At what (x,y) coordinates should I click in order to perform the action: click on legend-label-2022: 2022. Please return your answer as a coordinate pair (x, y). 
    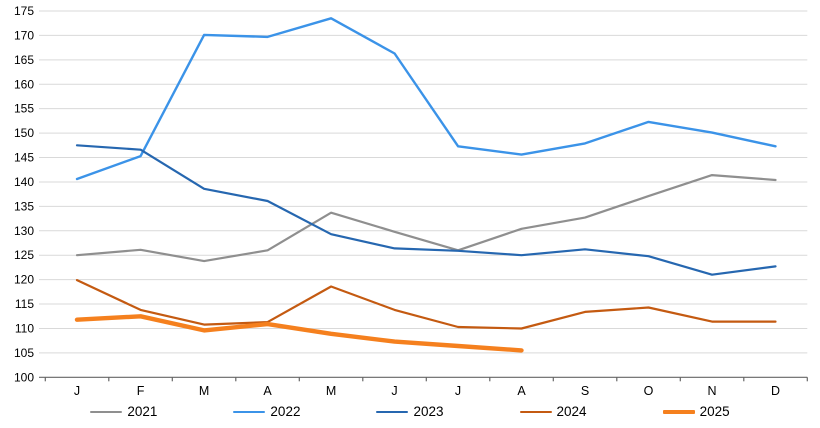
    Looking at the image, I should click on (285, 412).